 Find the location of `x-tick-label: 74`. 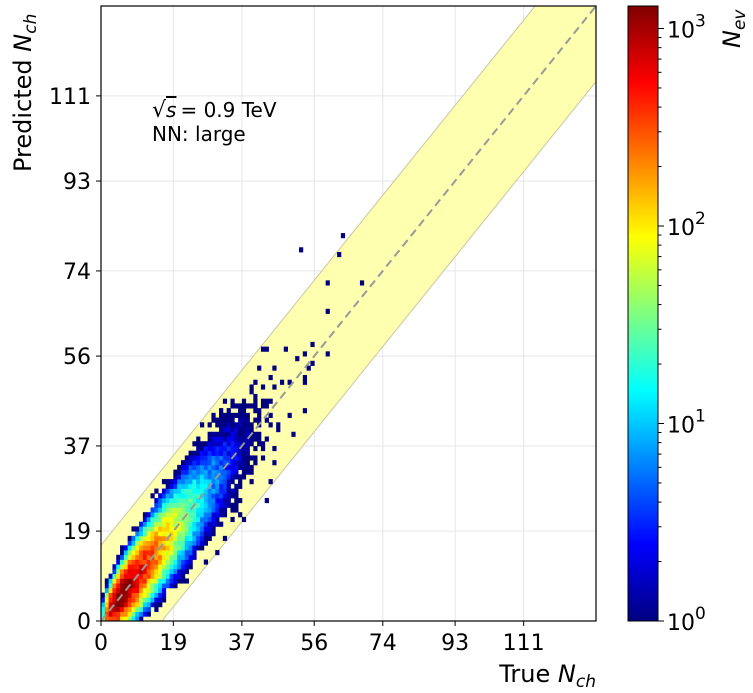

x-tick-label: 74 is located at coordinates (383, 643).